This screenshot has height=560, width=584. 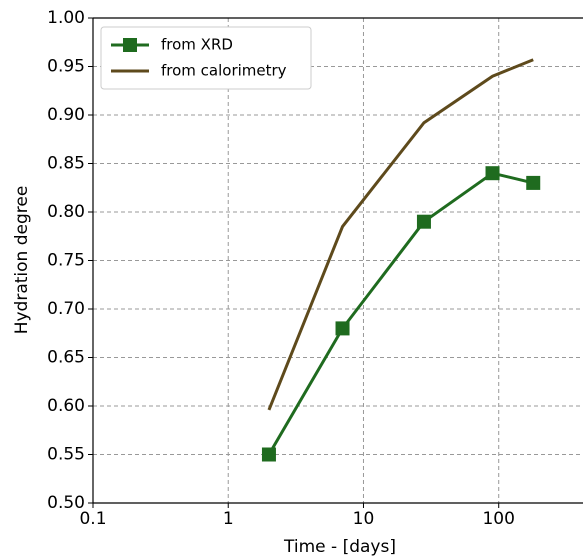 I want to click on x-tick-label: 10, so click(x=364, y=519).